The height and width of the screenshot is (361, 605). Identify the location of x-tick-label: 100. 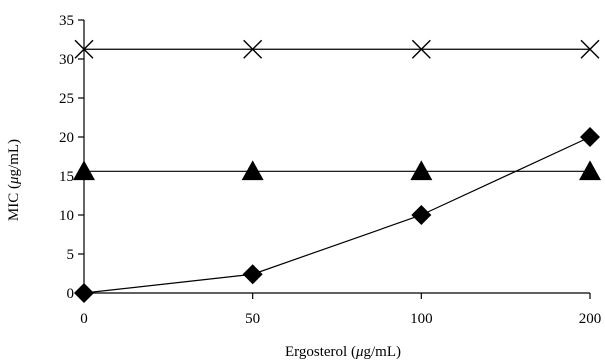
(421, 319).